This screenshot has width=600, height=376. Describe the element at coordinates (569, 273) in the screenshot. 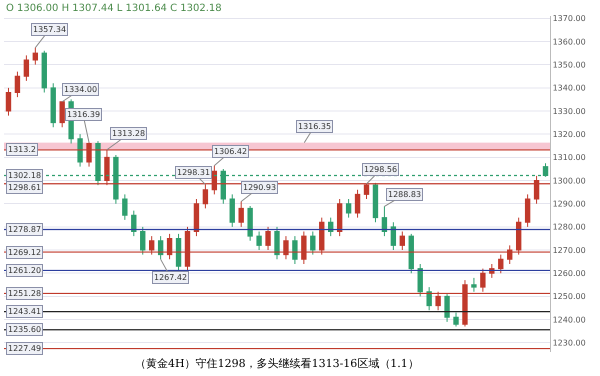

I see `y-tick-label: 1260.00` at that location.